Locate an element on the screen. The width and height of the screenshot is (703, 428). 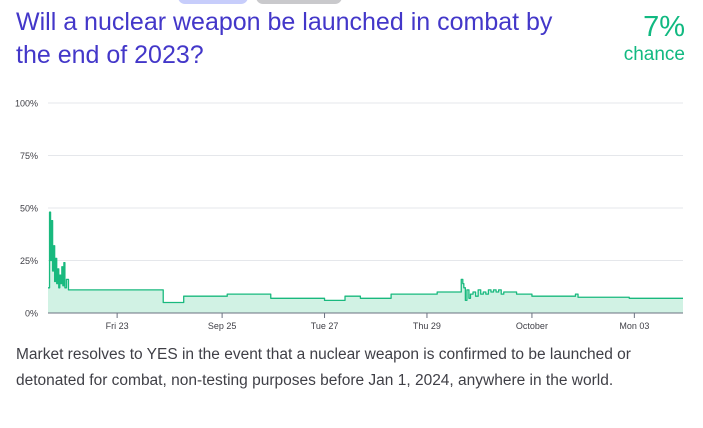
y-tick-label: 100% is located at coordinates (26, 104).